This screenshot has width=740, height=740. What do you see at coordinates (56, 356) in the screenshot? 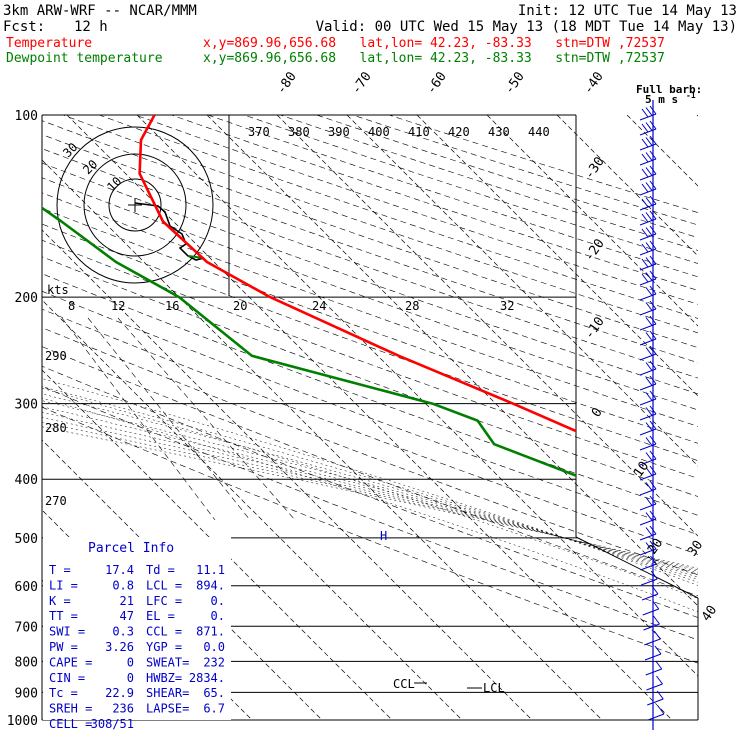
I see `dry-adiabat-label-290: 290` at bounding box center [56, 356].